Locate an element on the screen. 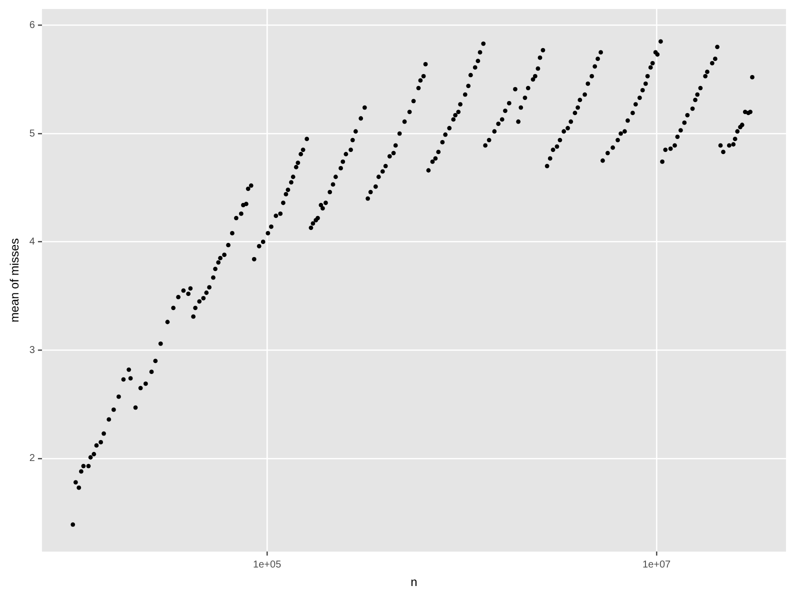 Image resolution: width=800 pixels, height=600 pixels. y-axis-title: mean of misses is located at coordinates (15, 280).